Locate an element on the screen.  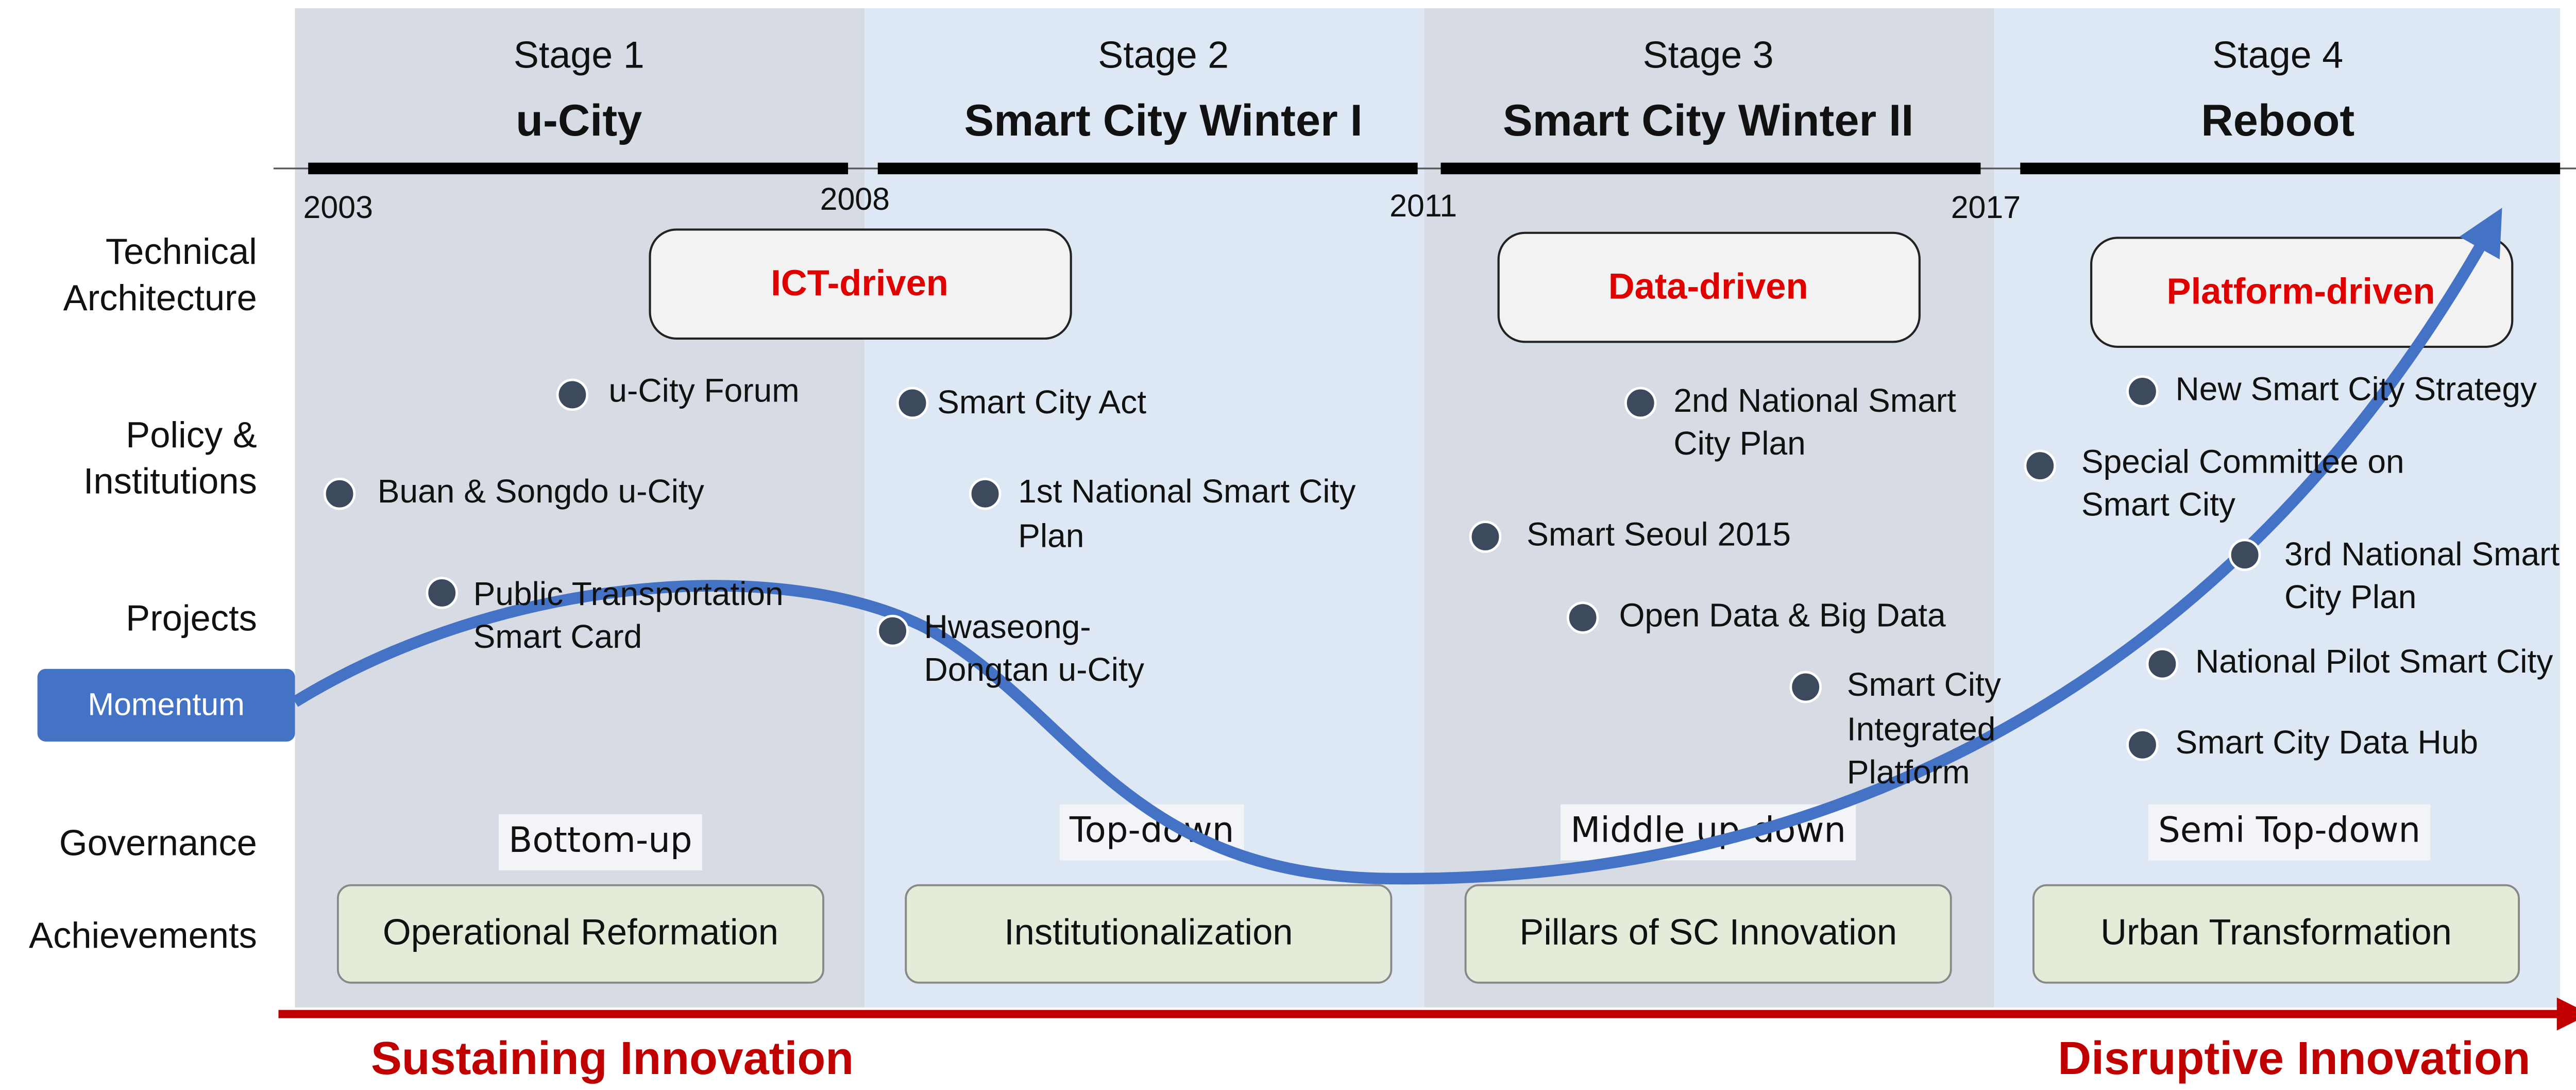
stage-label: Stage 3 is located at coordinates (1708, 54).